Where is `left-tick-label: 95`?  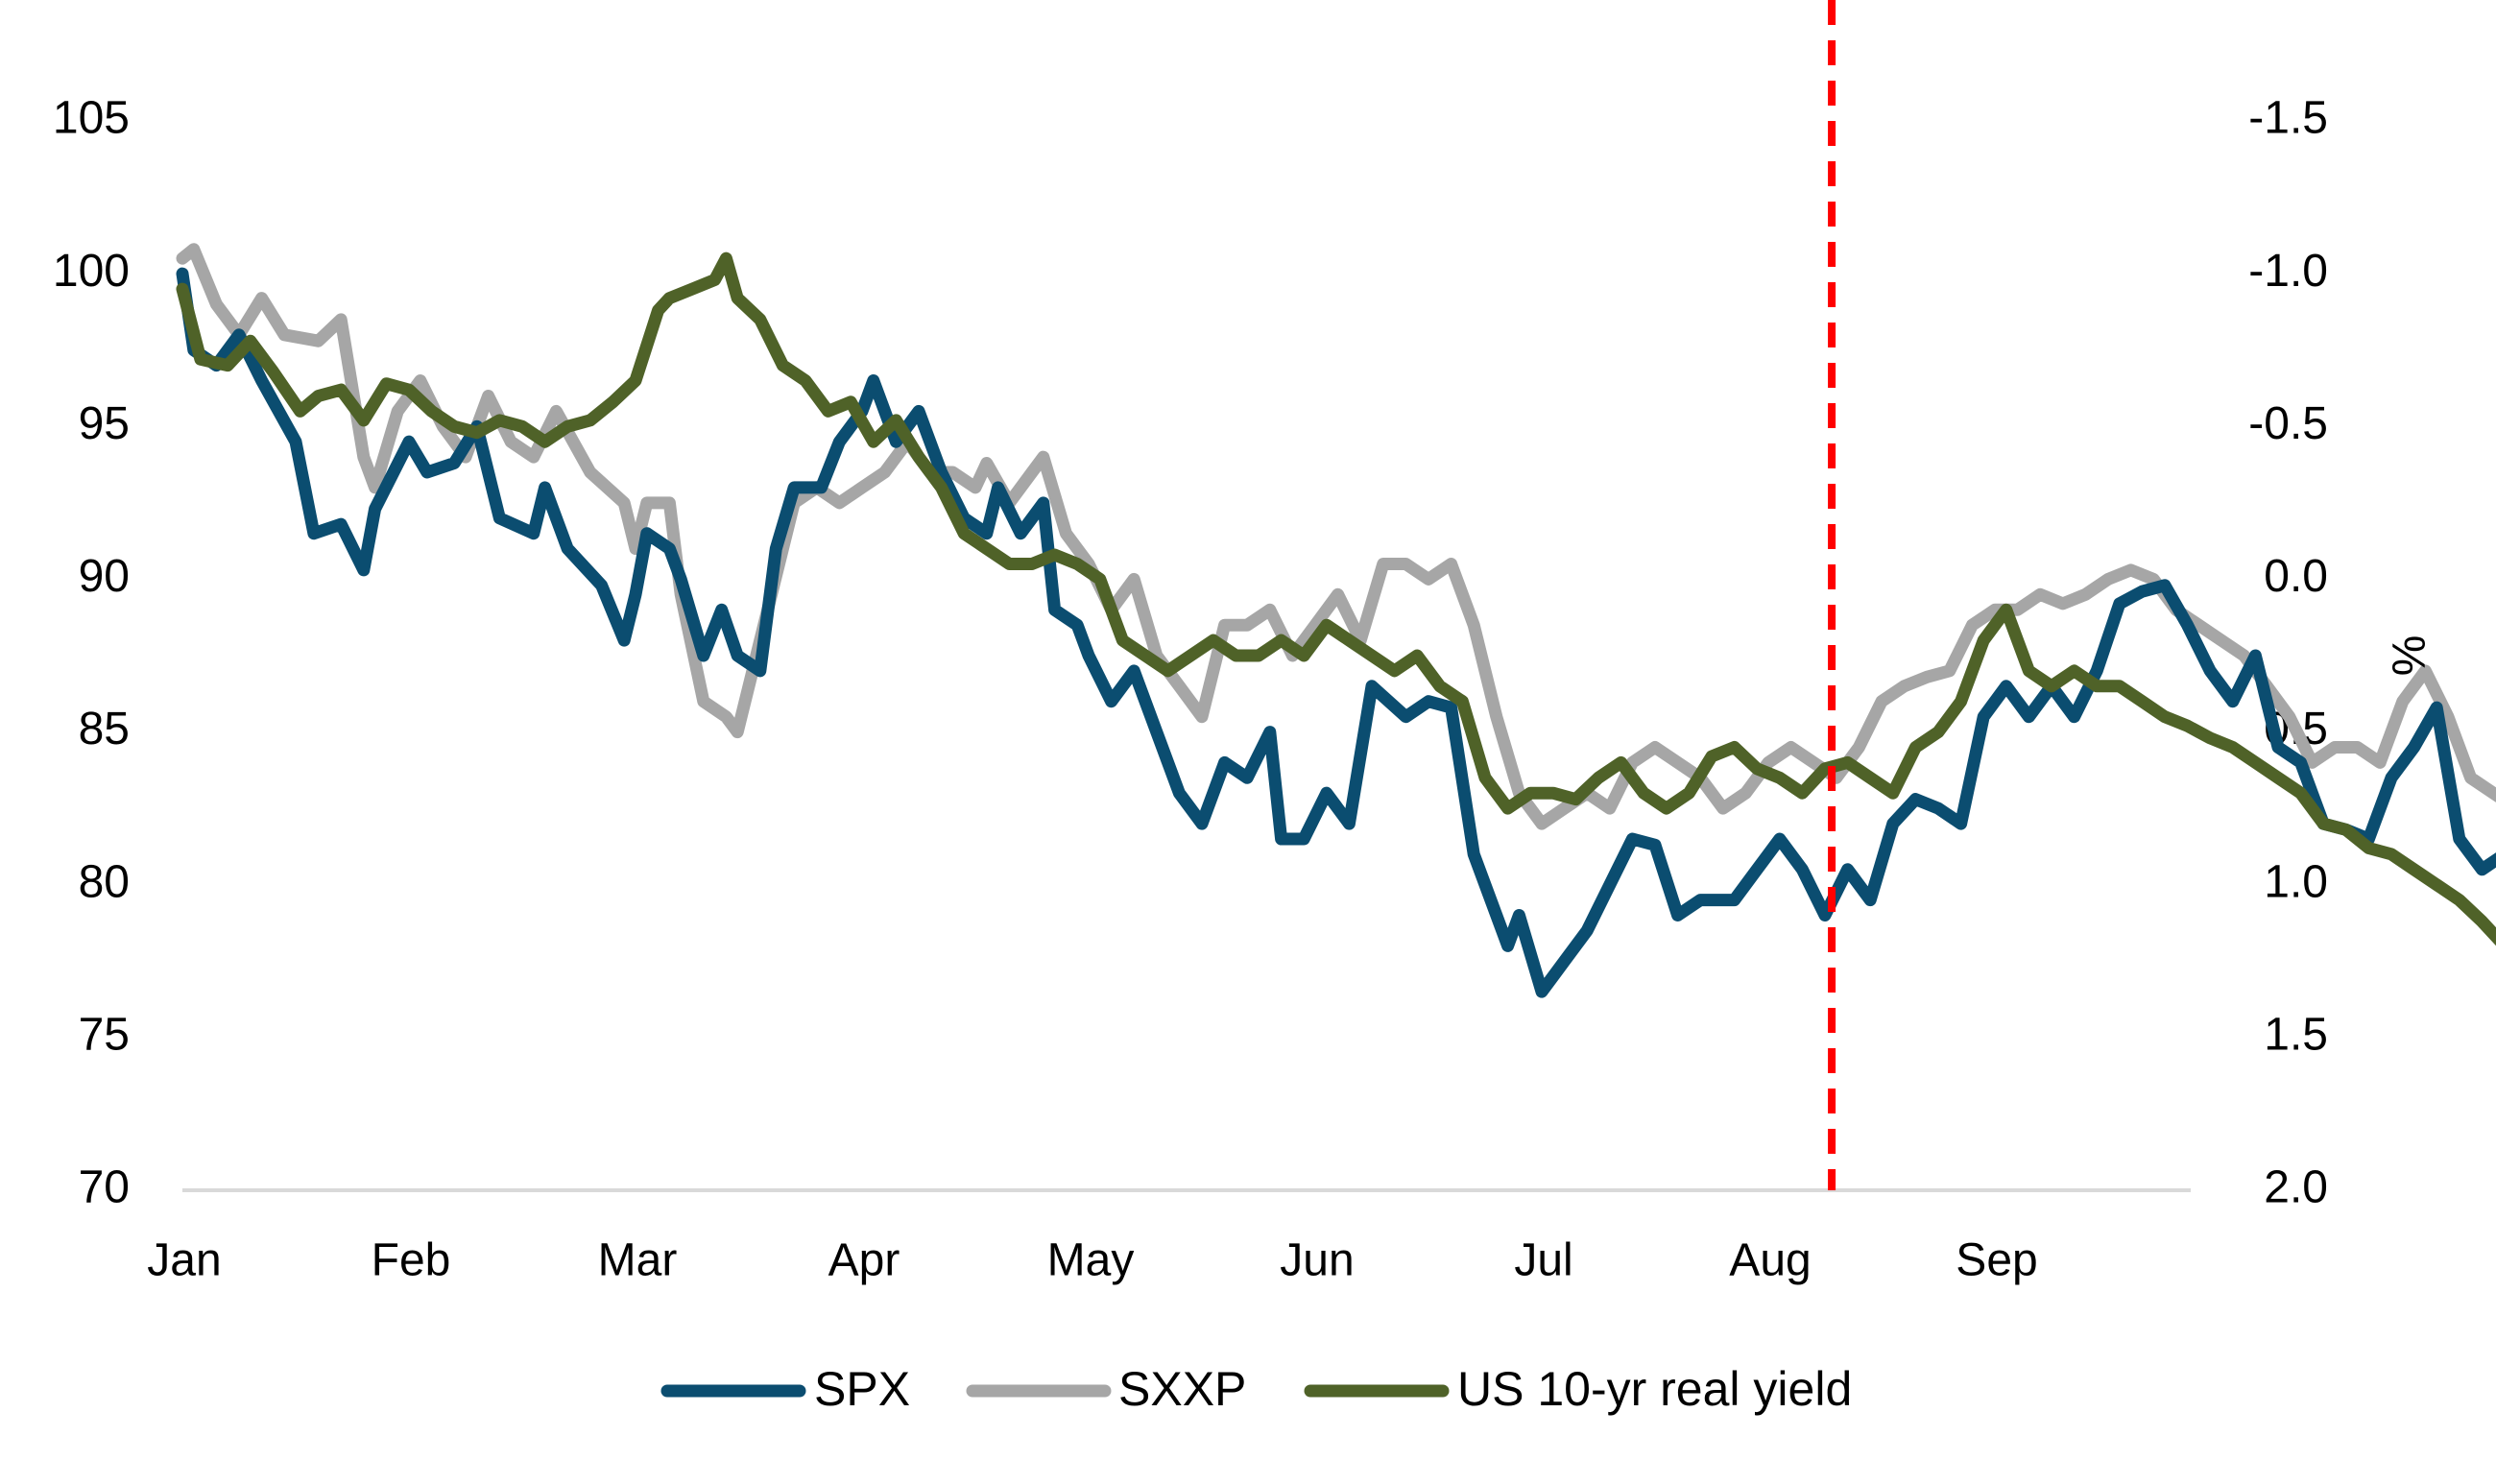
left-tick-label: 95 is located at coordinates (104, 423).